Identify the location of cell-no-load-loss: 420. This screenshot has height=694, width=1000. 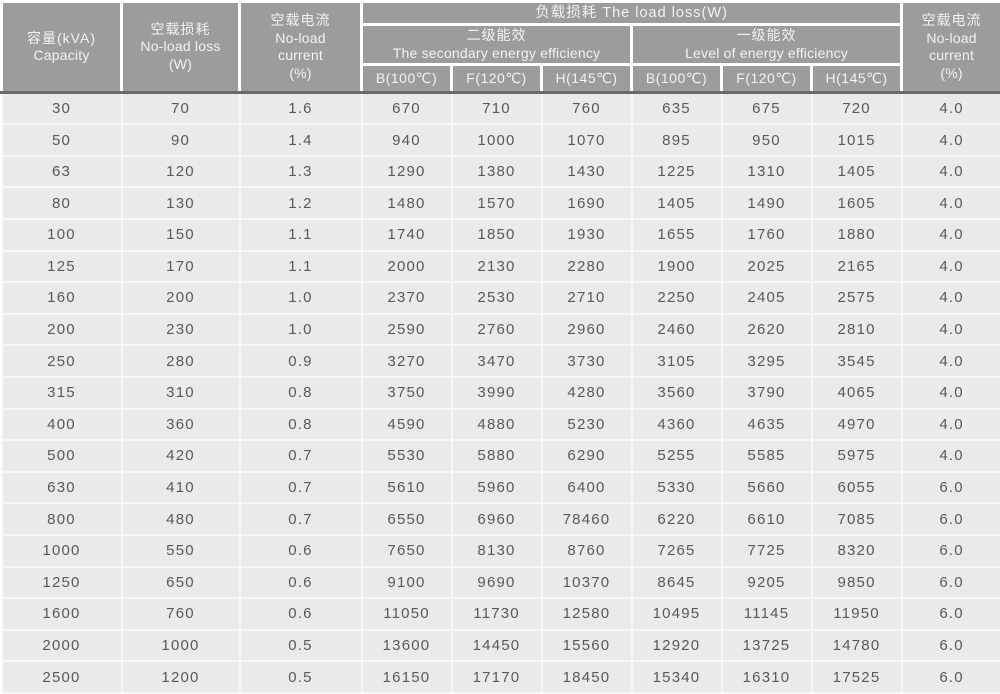
(181, 456).